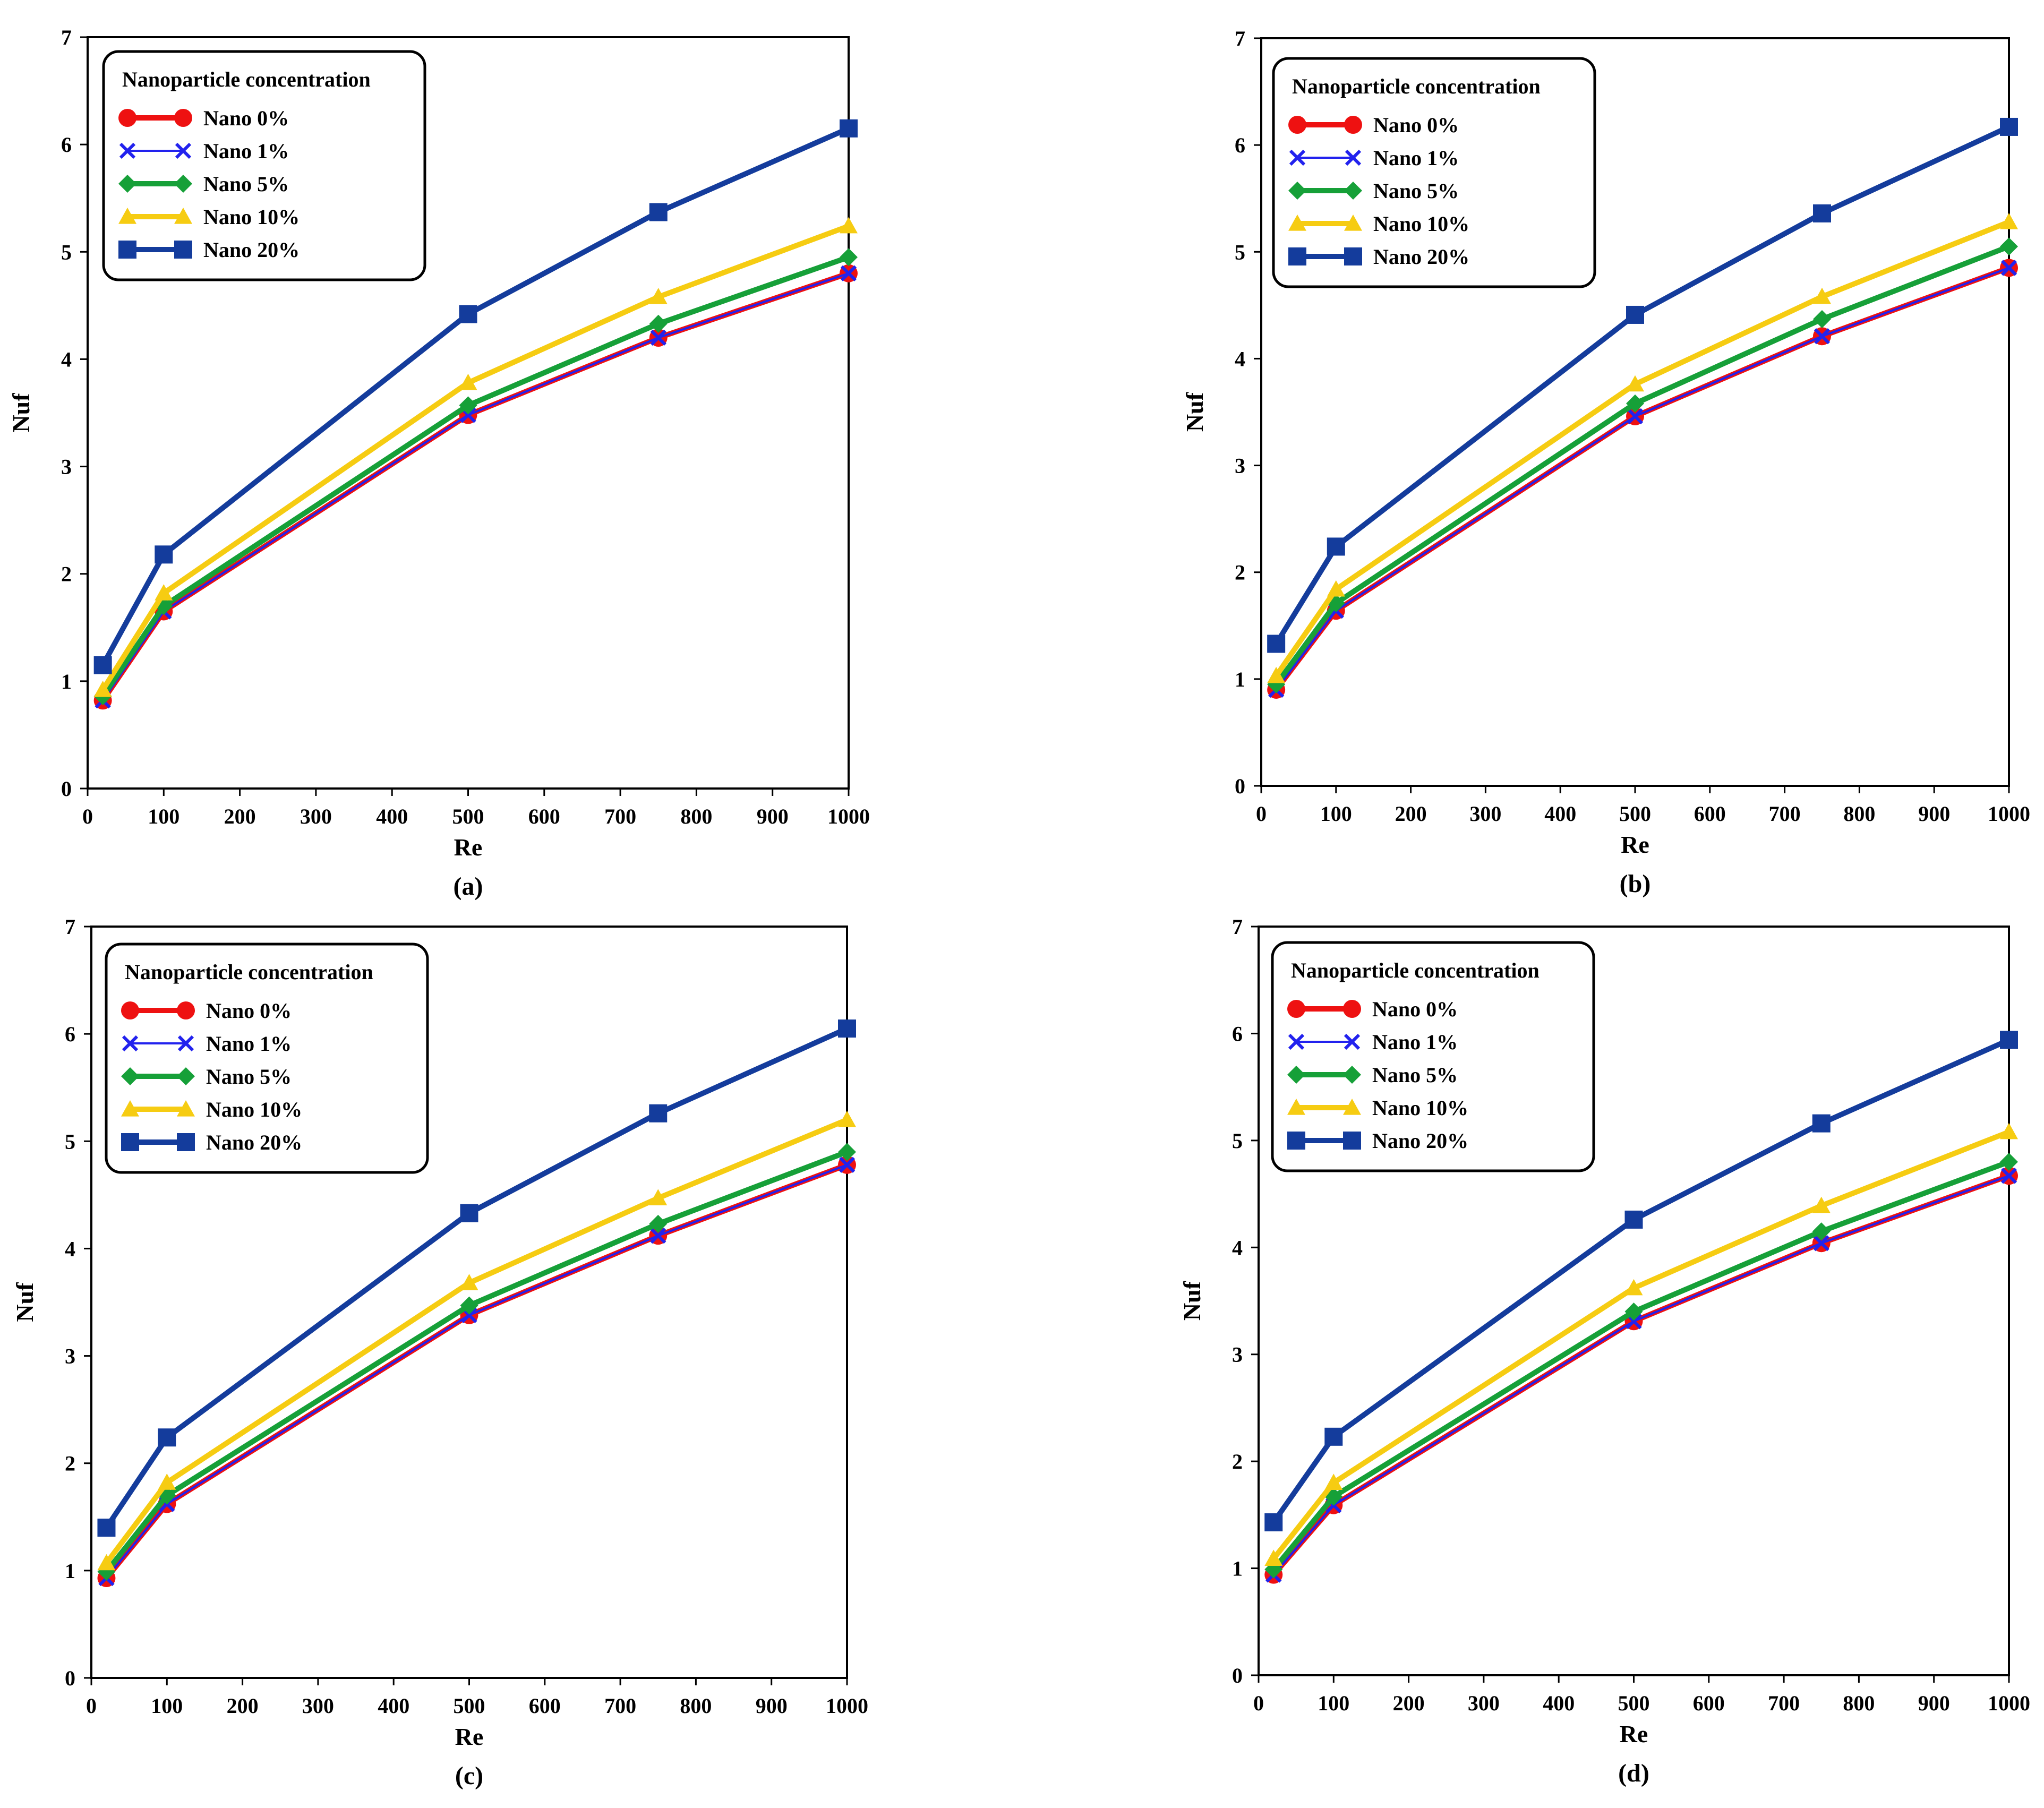 The width and height of the screenshot is (2044, 1808). I want to click on y-axis-title: Nuf, so click(25, 1302).